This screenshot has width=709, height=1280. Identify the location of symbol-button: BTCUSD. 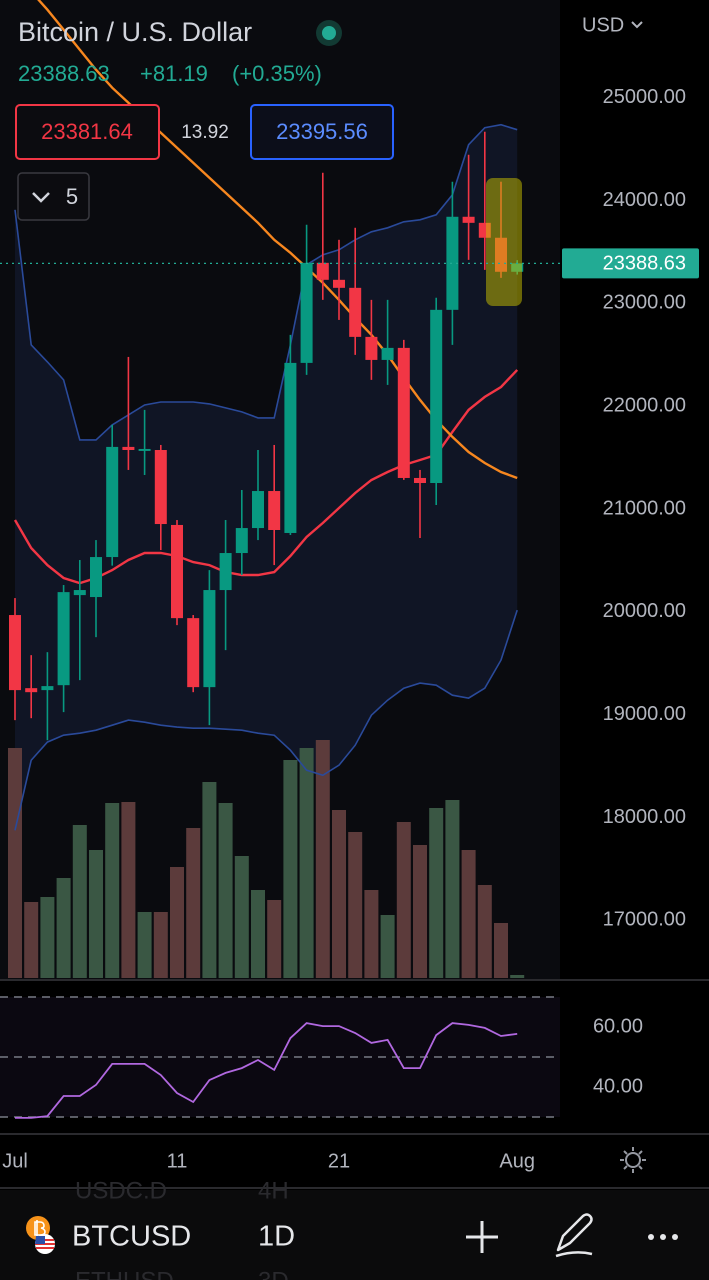
(131, 1237).